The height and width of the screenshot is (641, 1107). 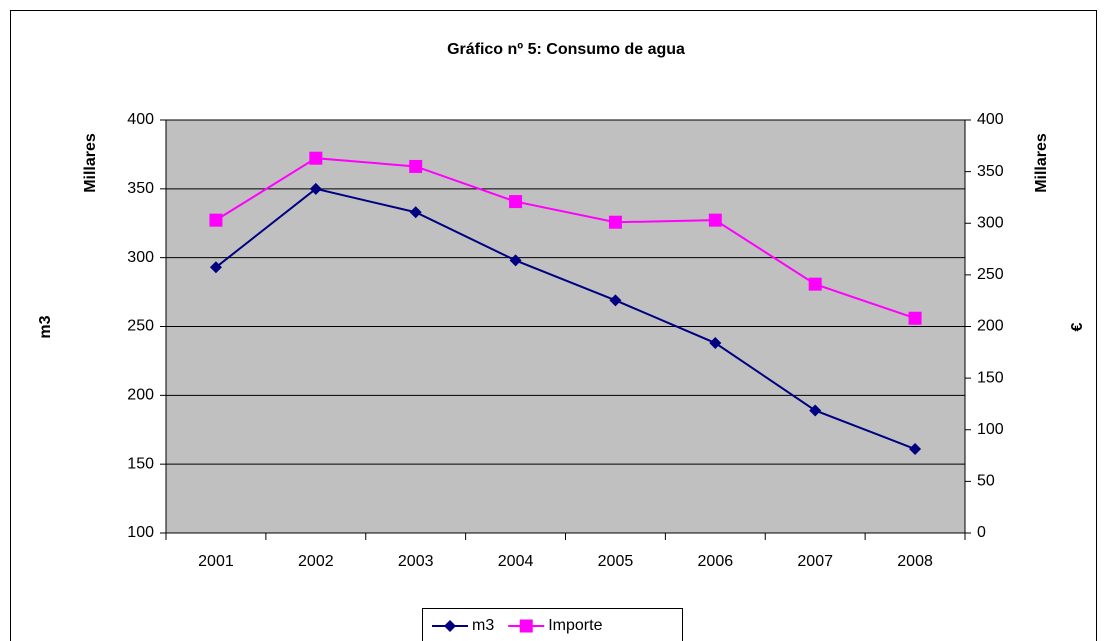 What do you see at coordinates (1077, 326) in the screenshot?
I see `y2-axis-label: €` at bounding box center [1077, 326].